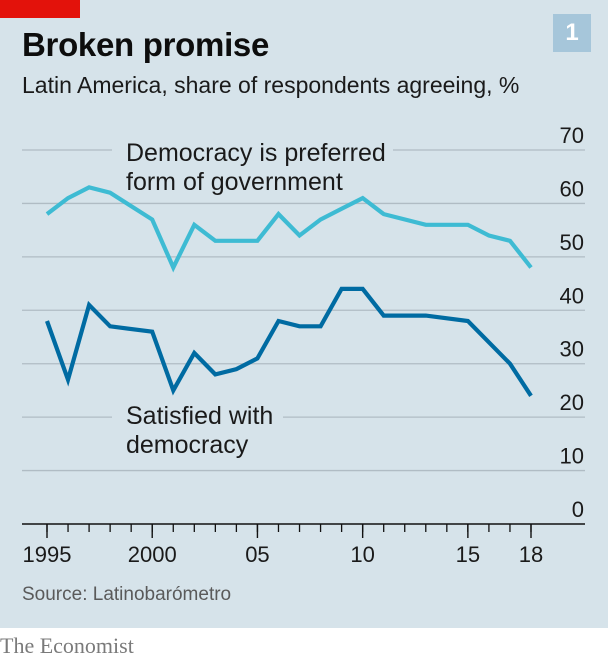 Image resolution: width=608 pixels, height=662 pixels. What do you see at coordinates (152, 554) in the screenshot?
I see `x-tick-label: 2000` at bounding box center [152, 554].